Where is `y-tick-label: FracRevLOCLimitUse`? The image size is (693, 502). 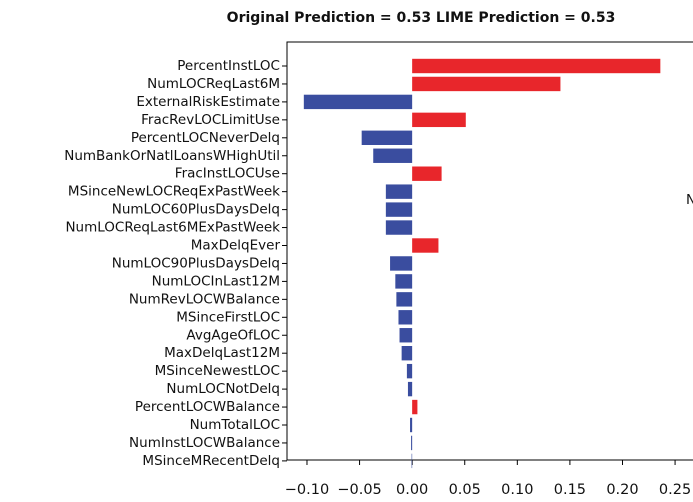 y-tick-label: FracRevLOCLimitUse is located at coordinates (210, 120).